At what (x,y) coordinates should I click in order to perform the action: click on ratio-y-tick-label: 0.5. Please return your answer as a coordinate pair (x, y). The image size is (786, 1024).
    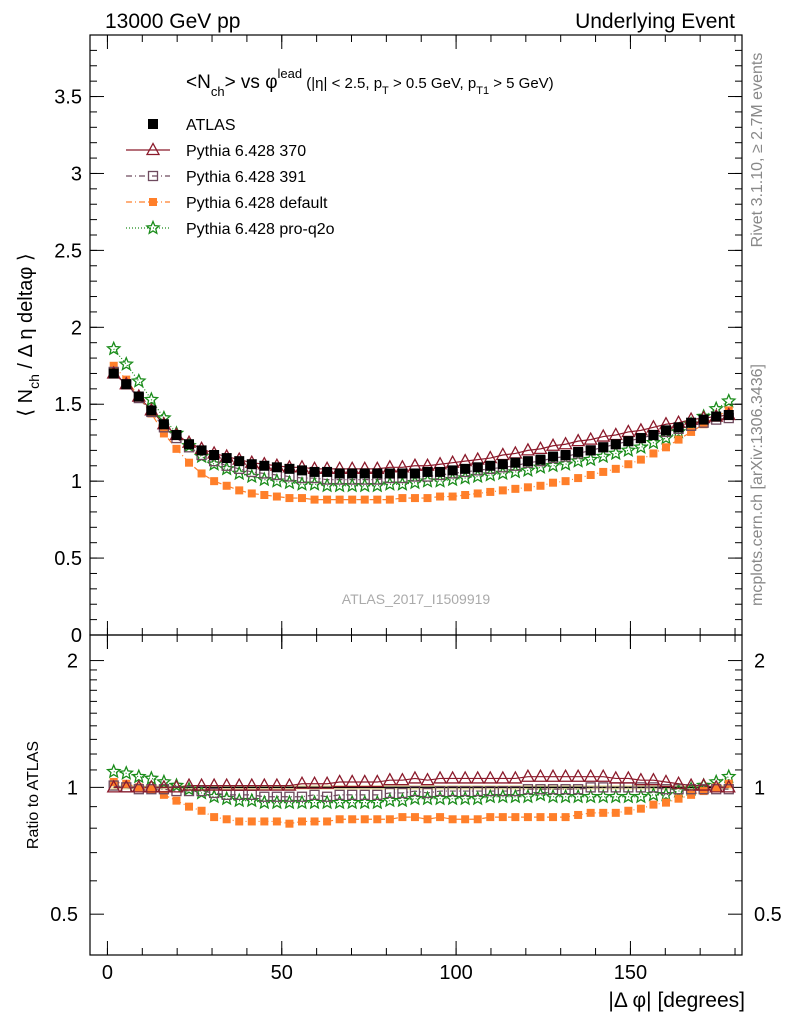
    Looking at the image, I should click on (64, 915).